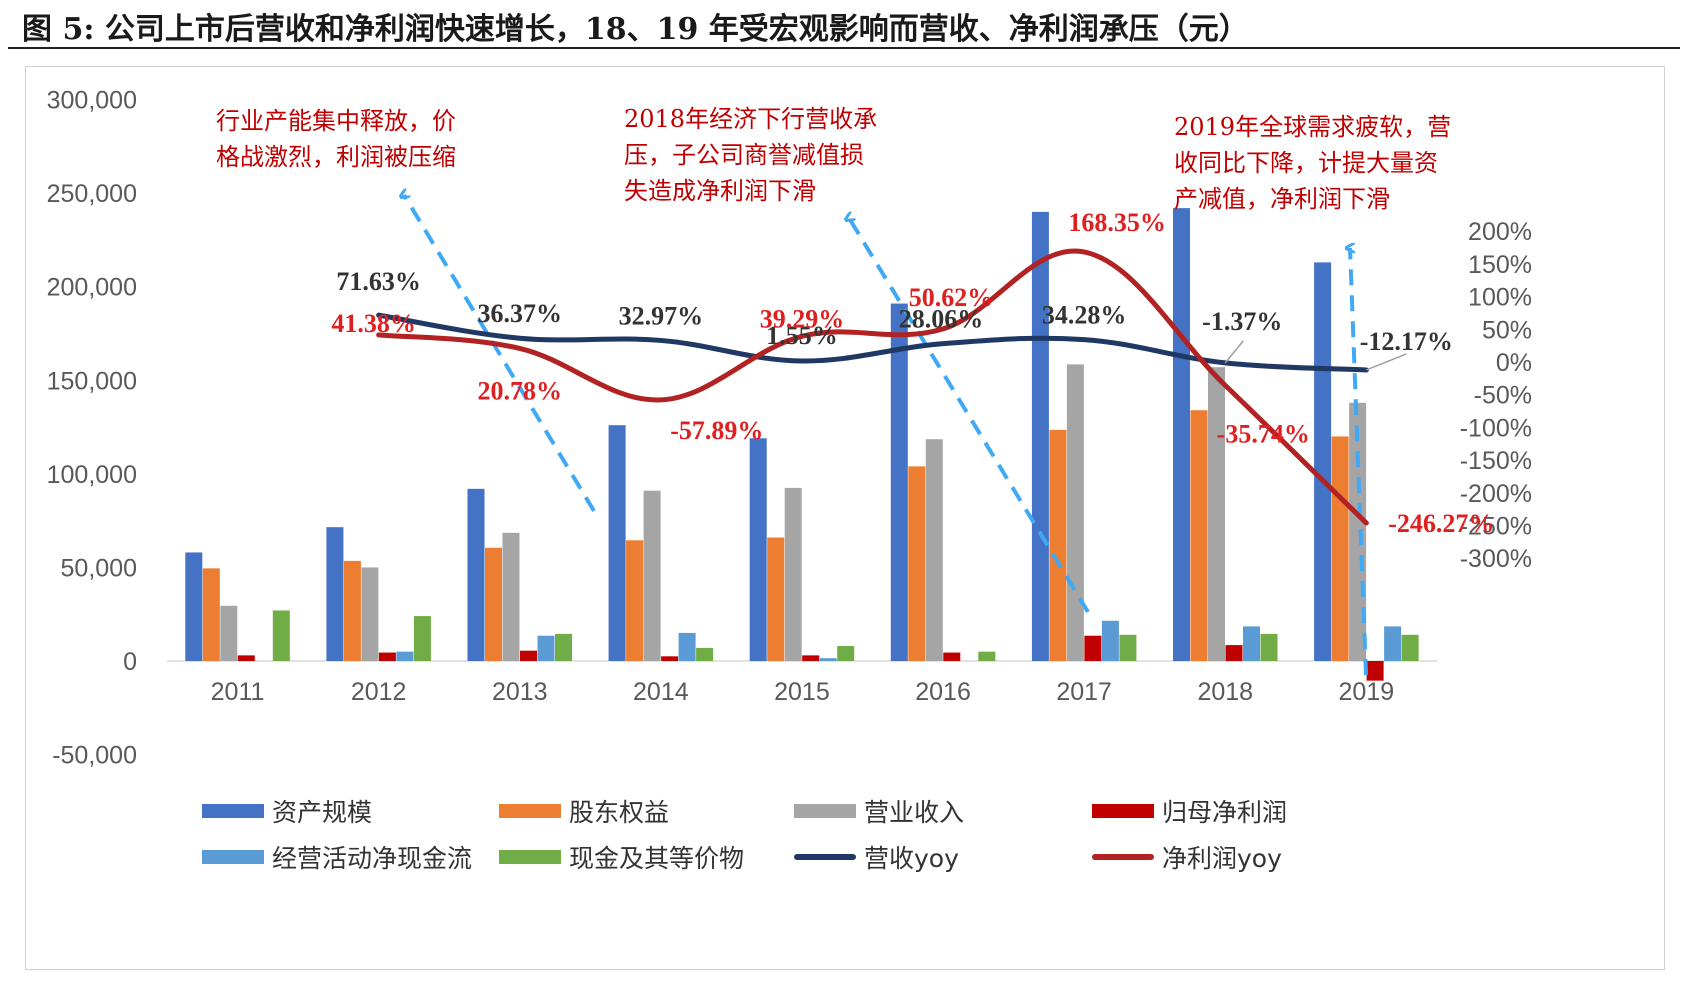 This screenshot has width=1688, height=988. What do you see at coordinates (751, 155) in the screenshot?
I see `annotation-2018: 2018年经济下行营收承 压，子公司商誉减值损 失造成净利润下滑` at bounding box center [751, 155].